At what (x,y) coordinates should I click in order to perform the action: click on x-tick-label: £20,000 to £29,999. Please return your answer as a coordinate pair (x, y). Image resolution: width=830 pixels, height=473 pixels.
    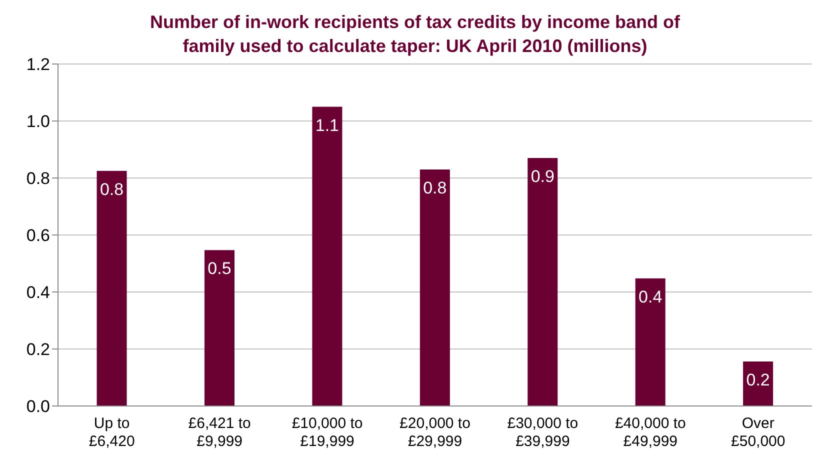
    Looking at the image, I should click on (435, 432).